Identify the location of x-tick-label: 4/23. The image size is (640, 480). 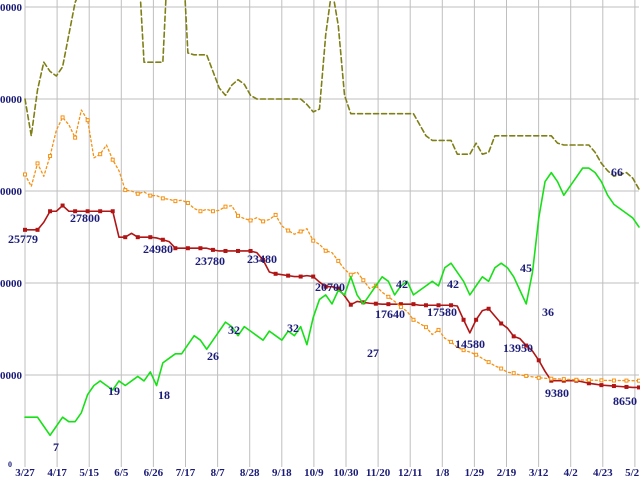
(603, 473).